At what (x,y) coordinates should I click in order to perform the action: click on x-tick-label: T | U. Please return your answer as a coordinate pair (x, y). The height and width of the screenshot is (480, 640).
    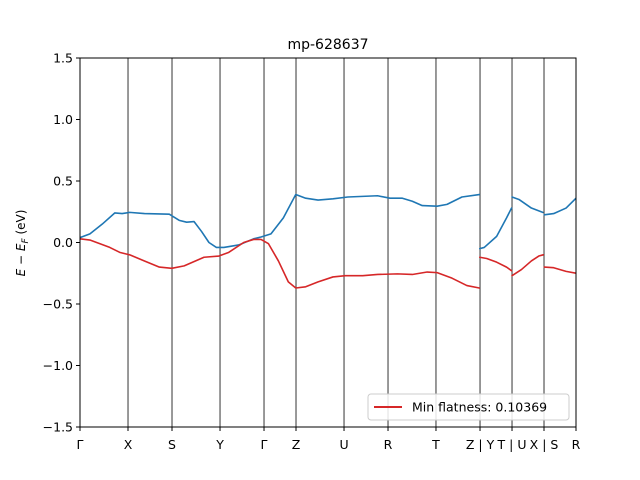
    Looking at the image, I should click on (512, 444).